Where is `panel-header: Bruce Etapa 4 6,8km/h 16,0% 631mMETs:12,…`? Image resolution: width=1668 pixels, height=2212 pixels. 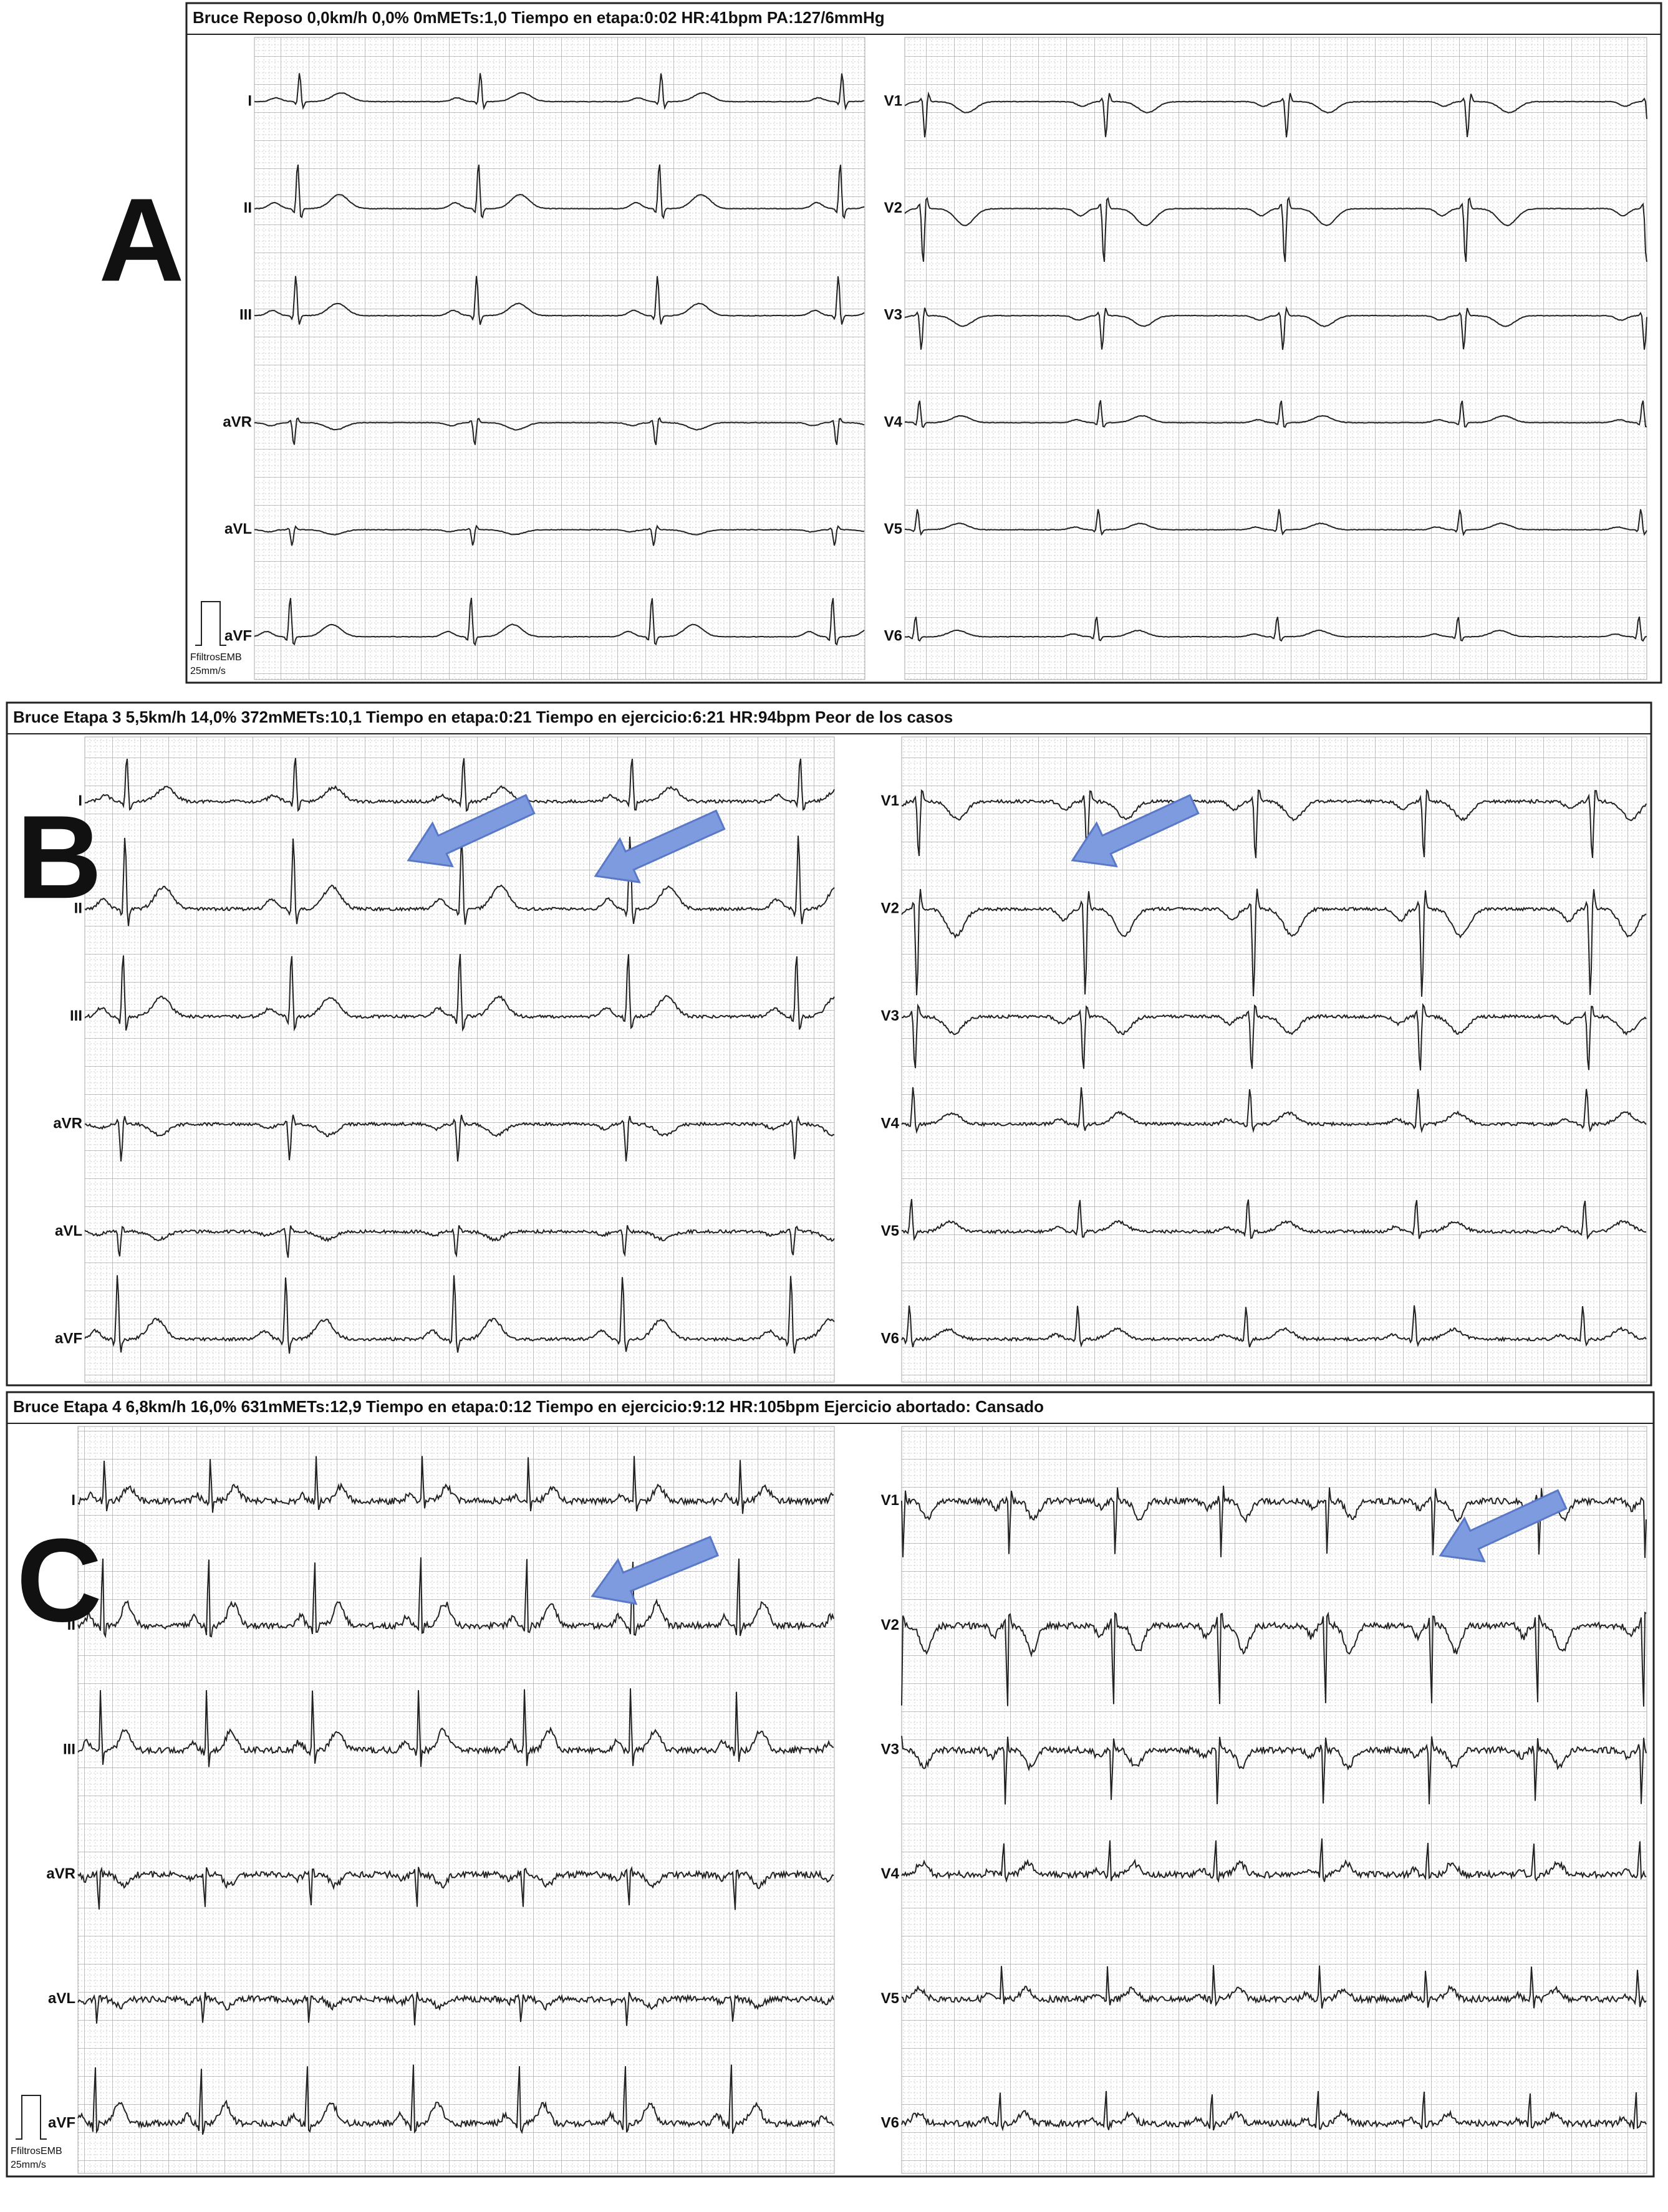 panel-header: Bruce Etapa 4 6,8km/h 16,0% 631mMETs:12,… is located at coordinates (528, 1406).